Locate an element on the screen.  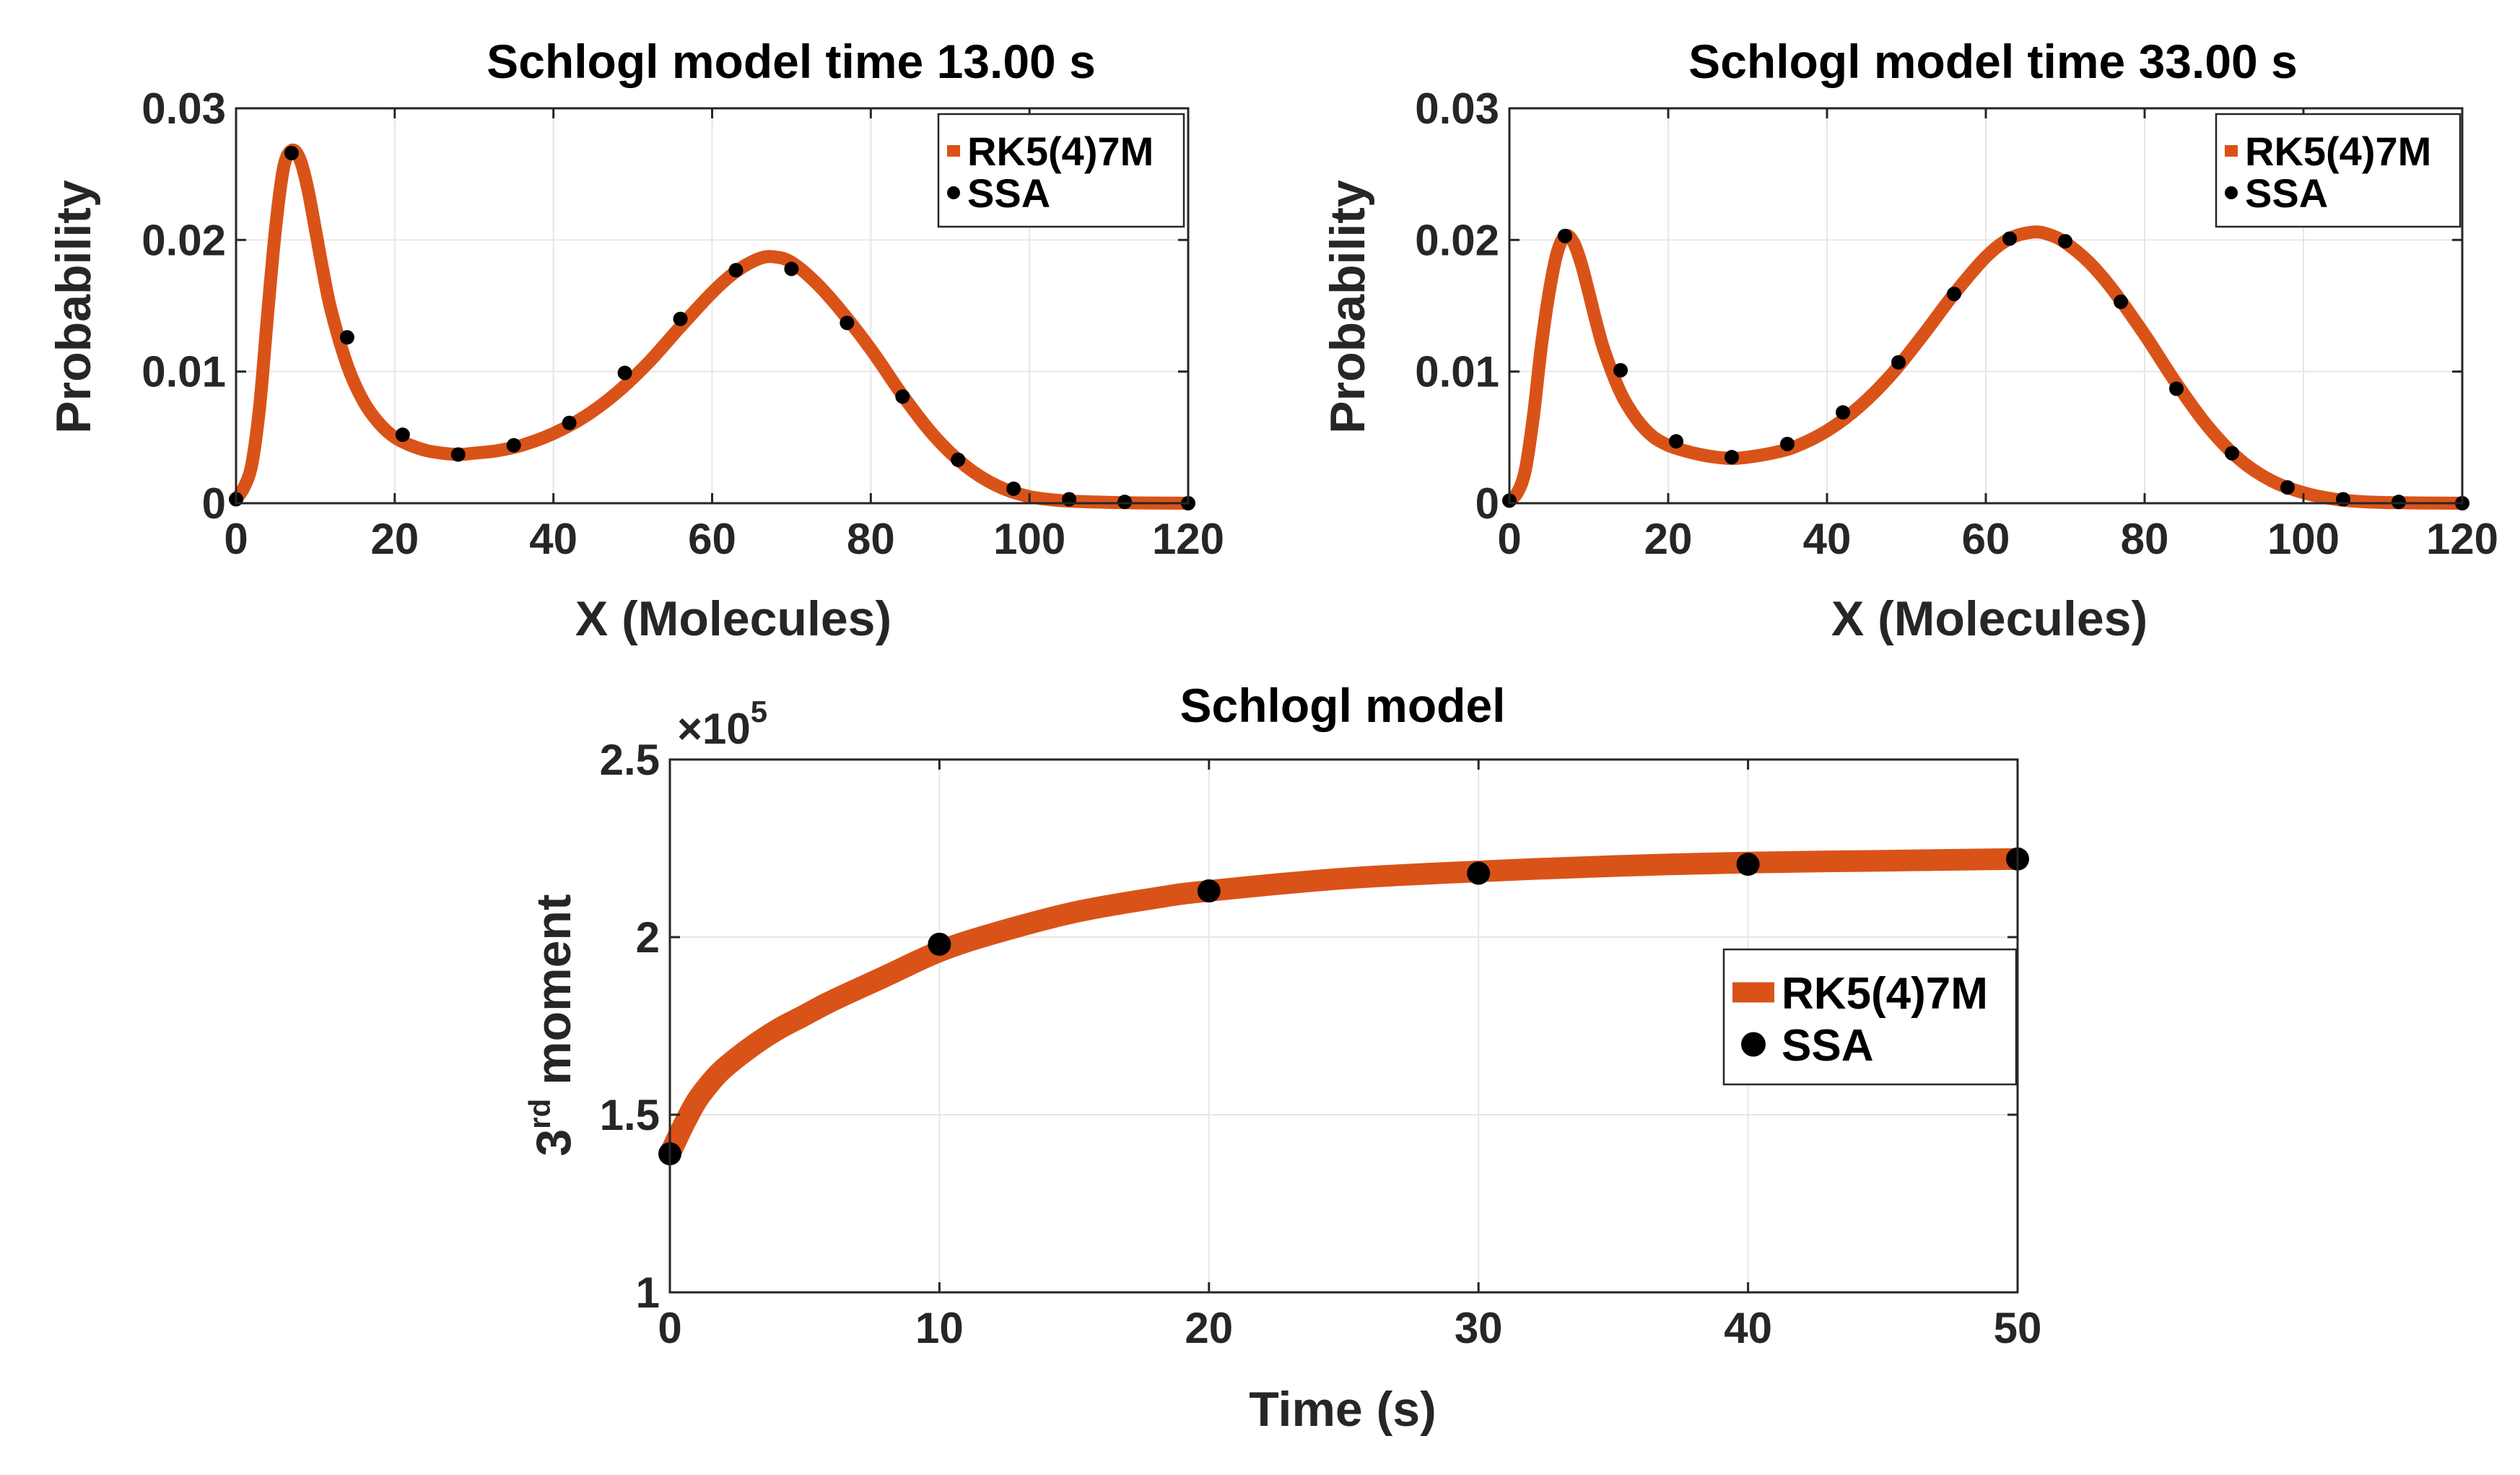
chart-title: Schlogl model is located at coordinates (1342, 705).